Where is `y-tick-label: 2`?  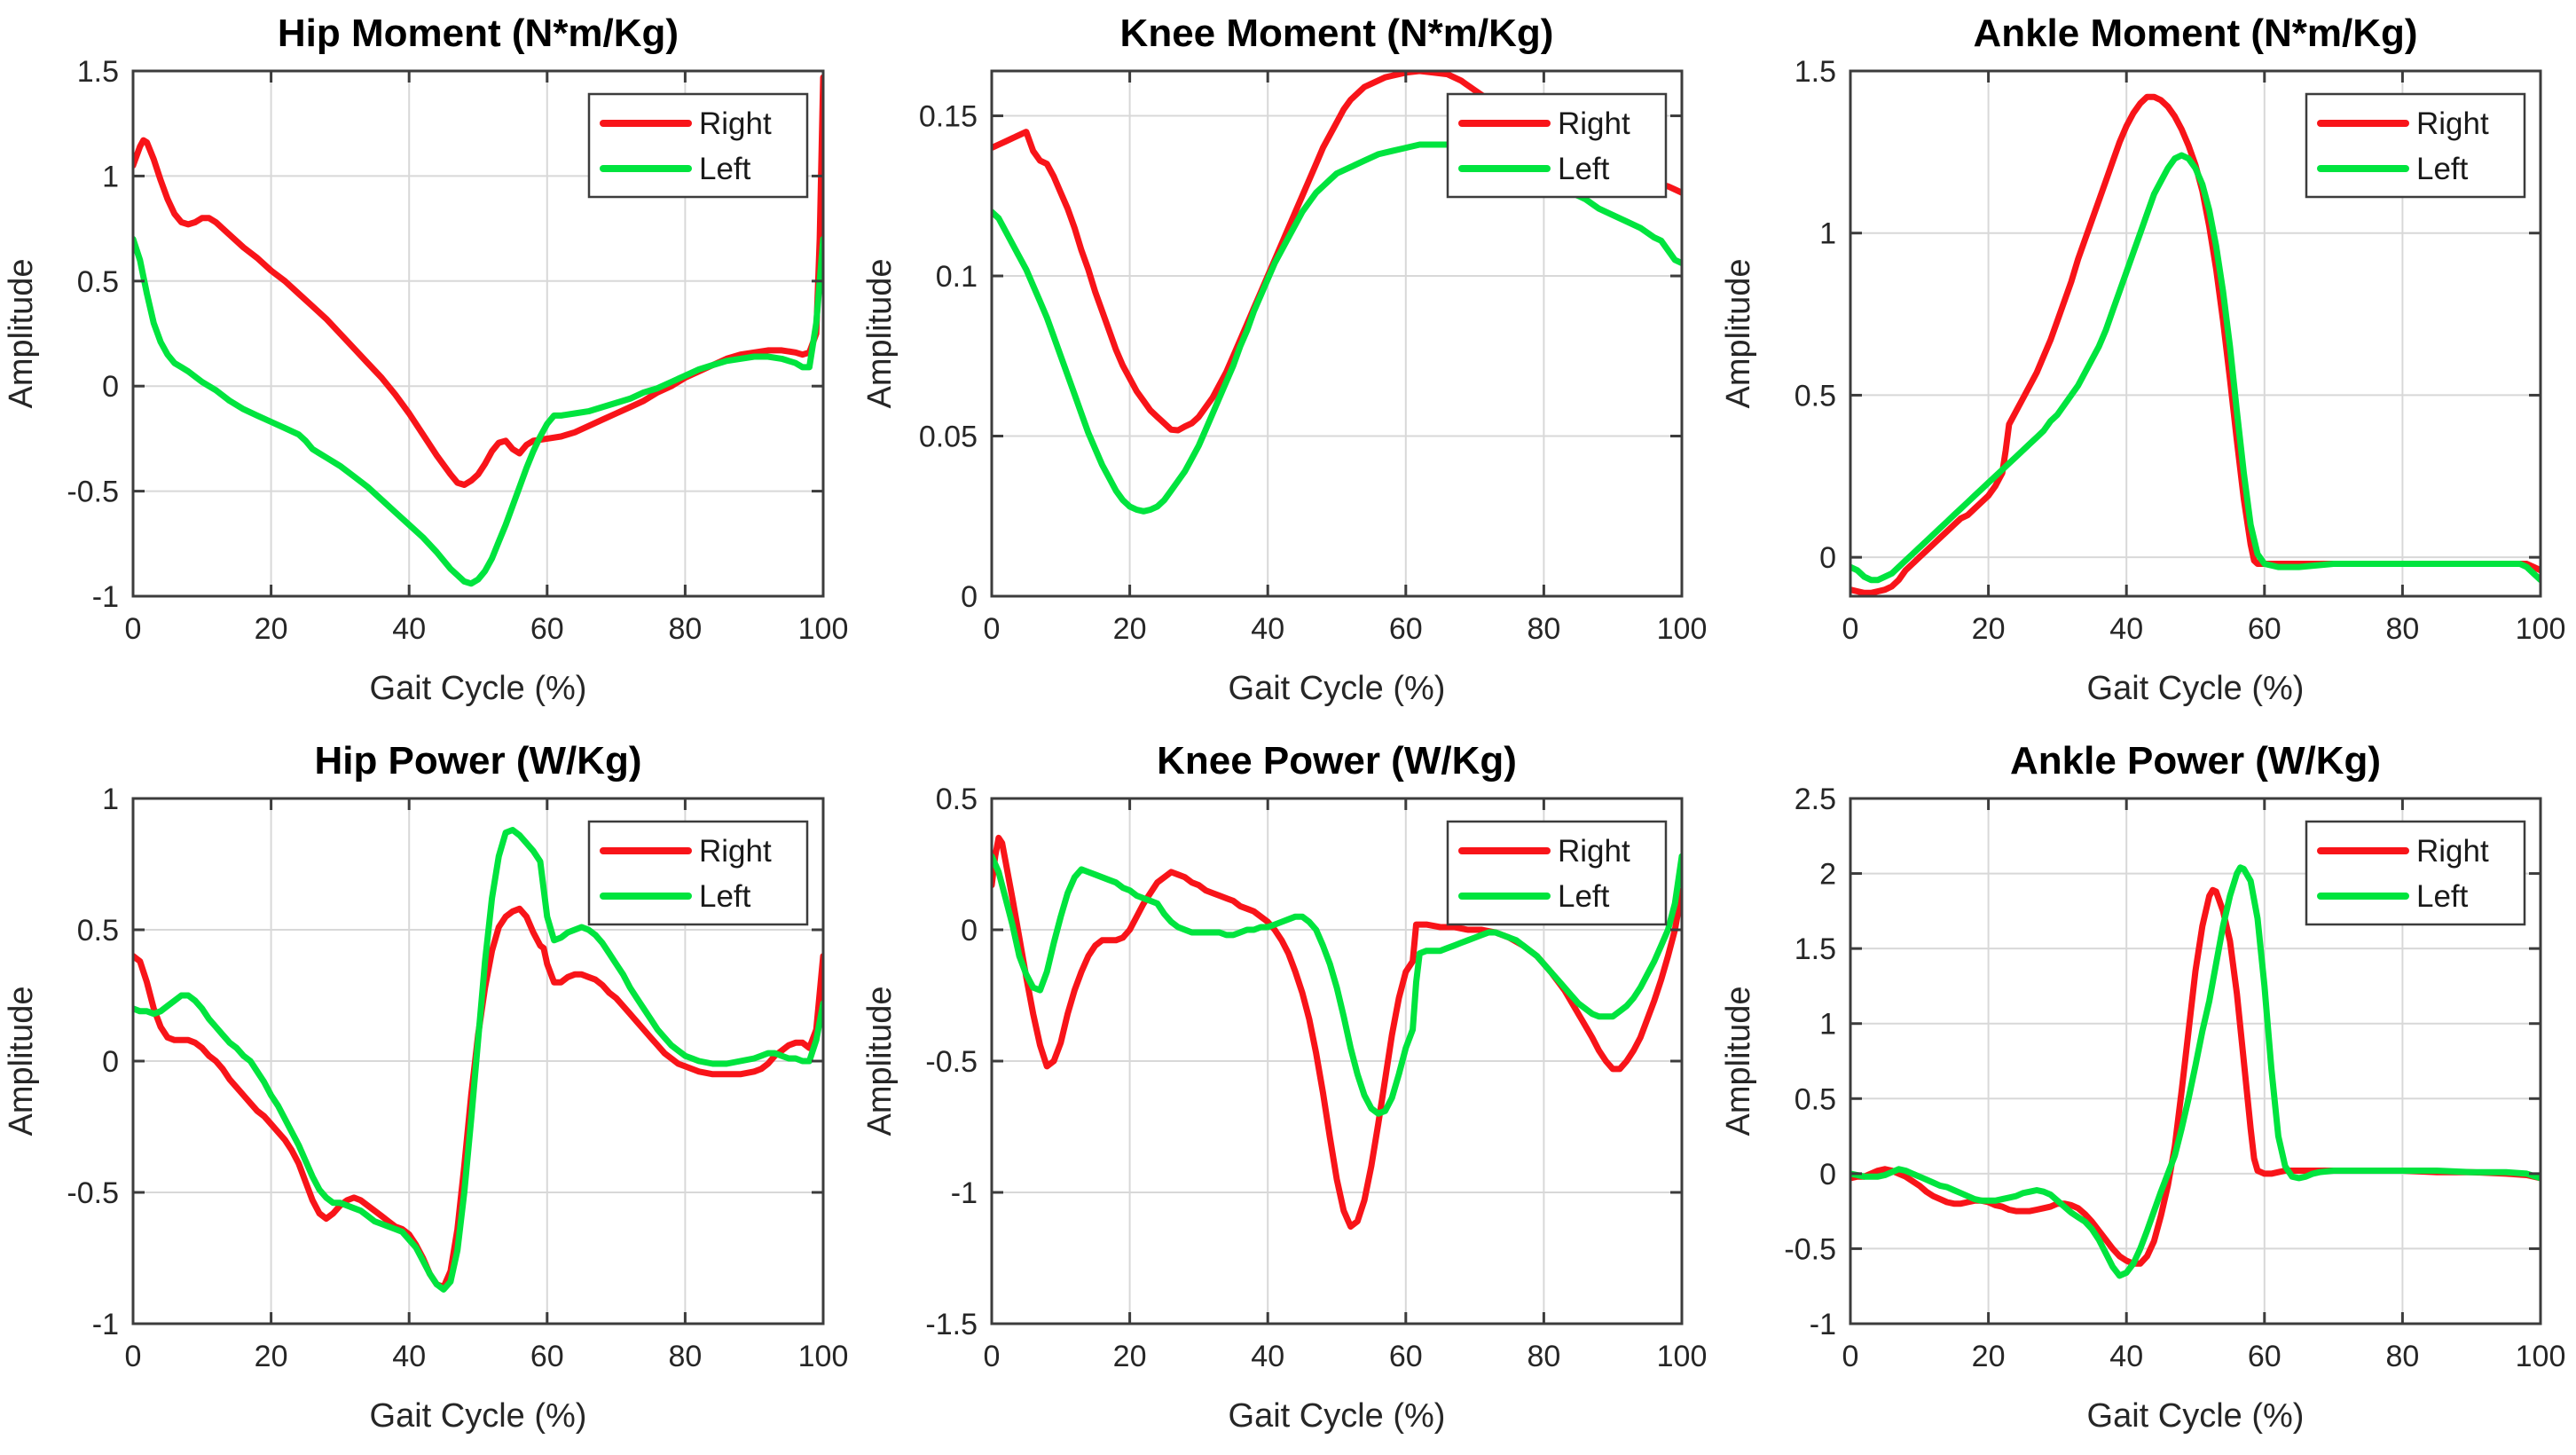
y-tick-label: 2 is located at coordinates (1827, 875).